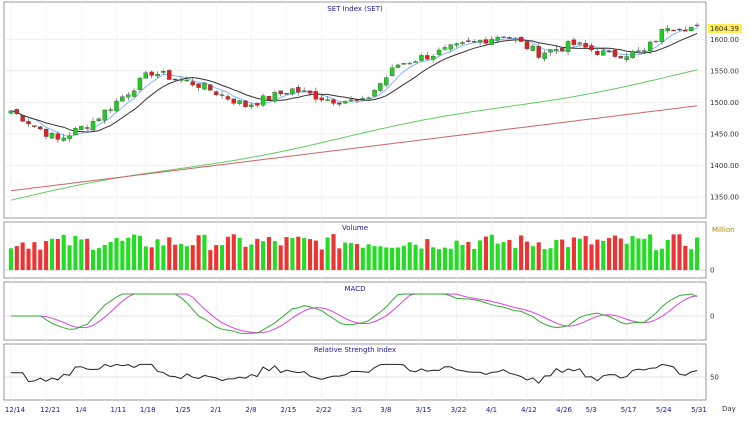 The height and width of the screenshot is (422, 750). I want to click on last-value-label: 1604.39, so click(724, 29).